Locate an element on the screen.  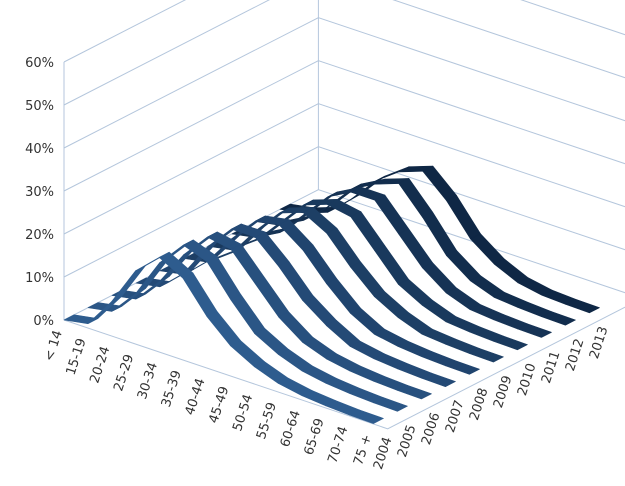
category-label: 50-54 is located at coordinates (243, 413).